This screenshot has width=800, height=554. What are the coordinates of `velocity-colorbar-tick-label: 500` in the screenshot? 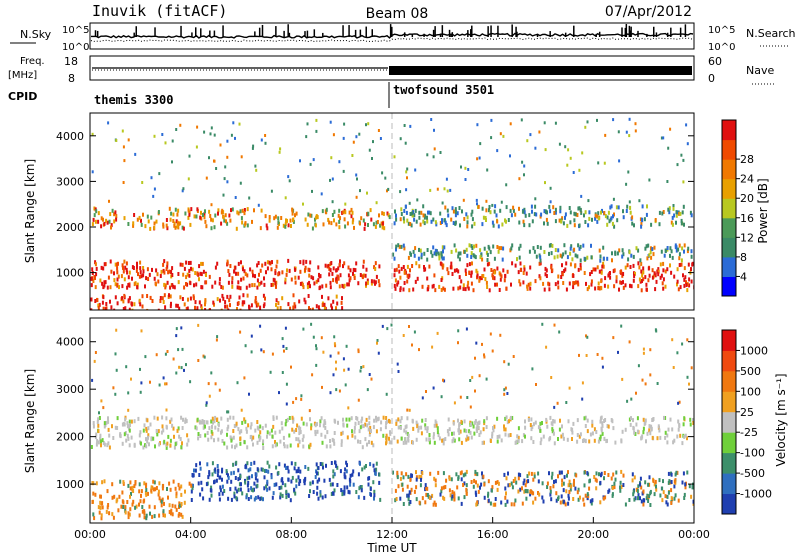 It's located at (750, 371).